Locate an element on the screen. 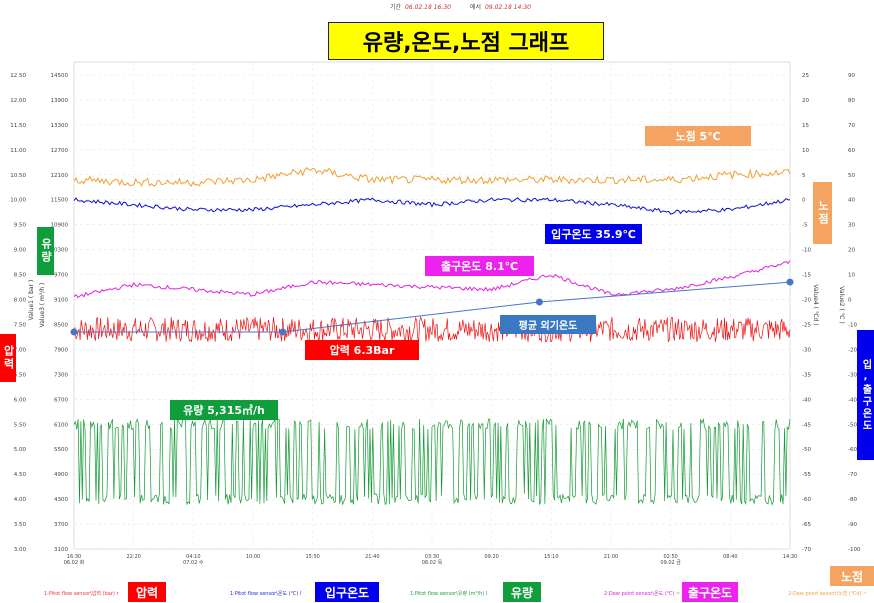  series-노점 is located at coordinates (432, 176).